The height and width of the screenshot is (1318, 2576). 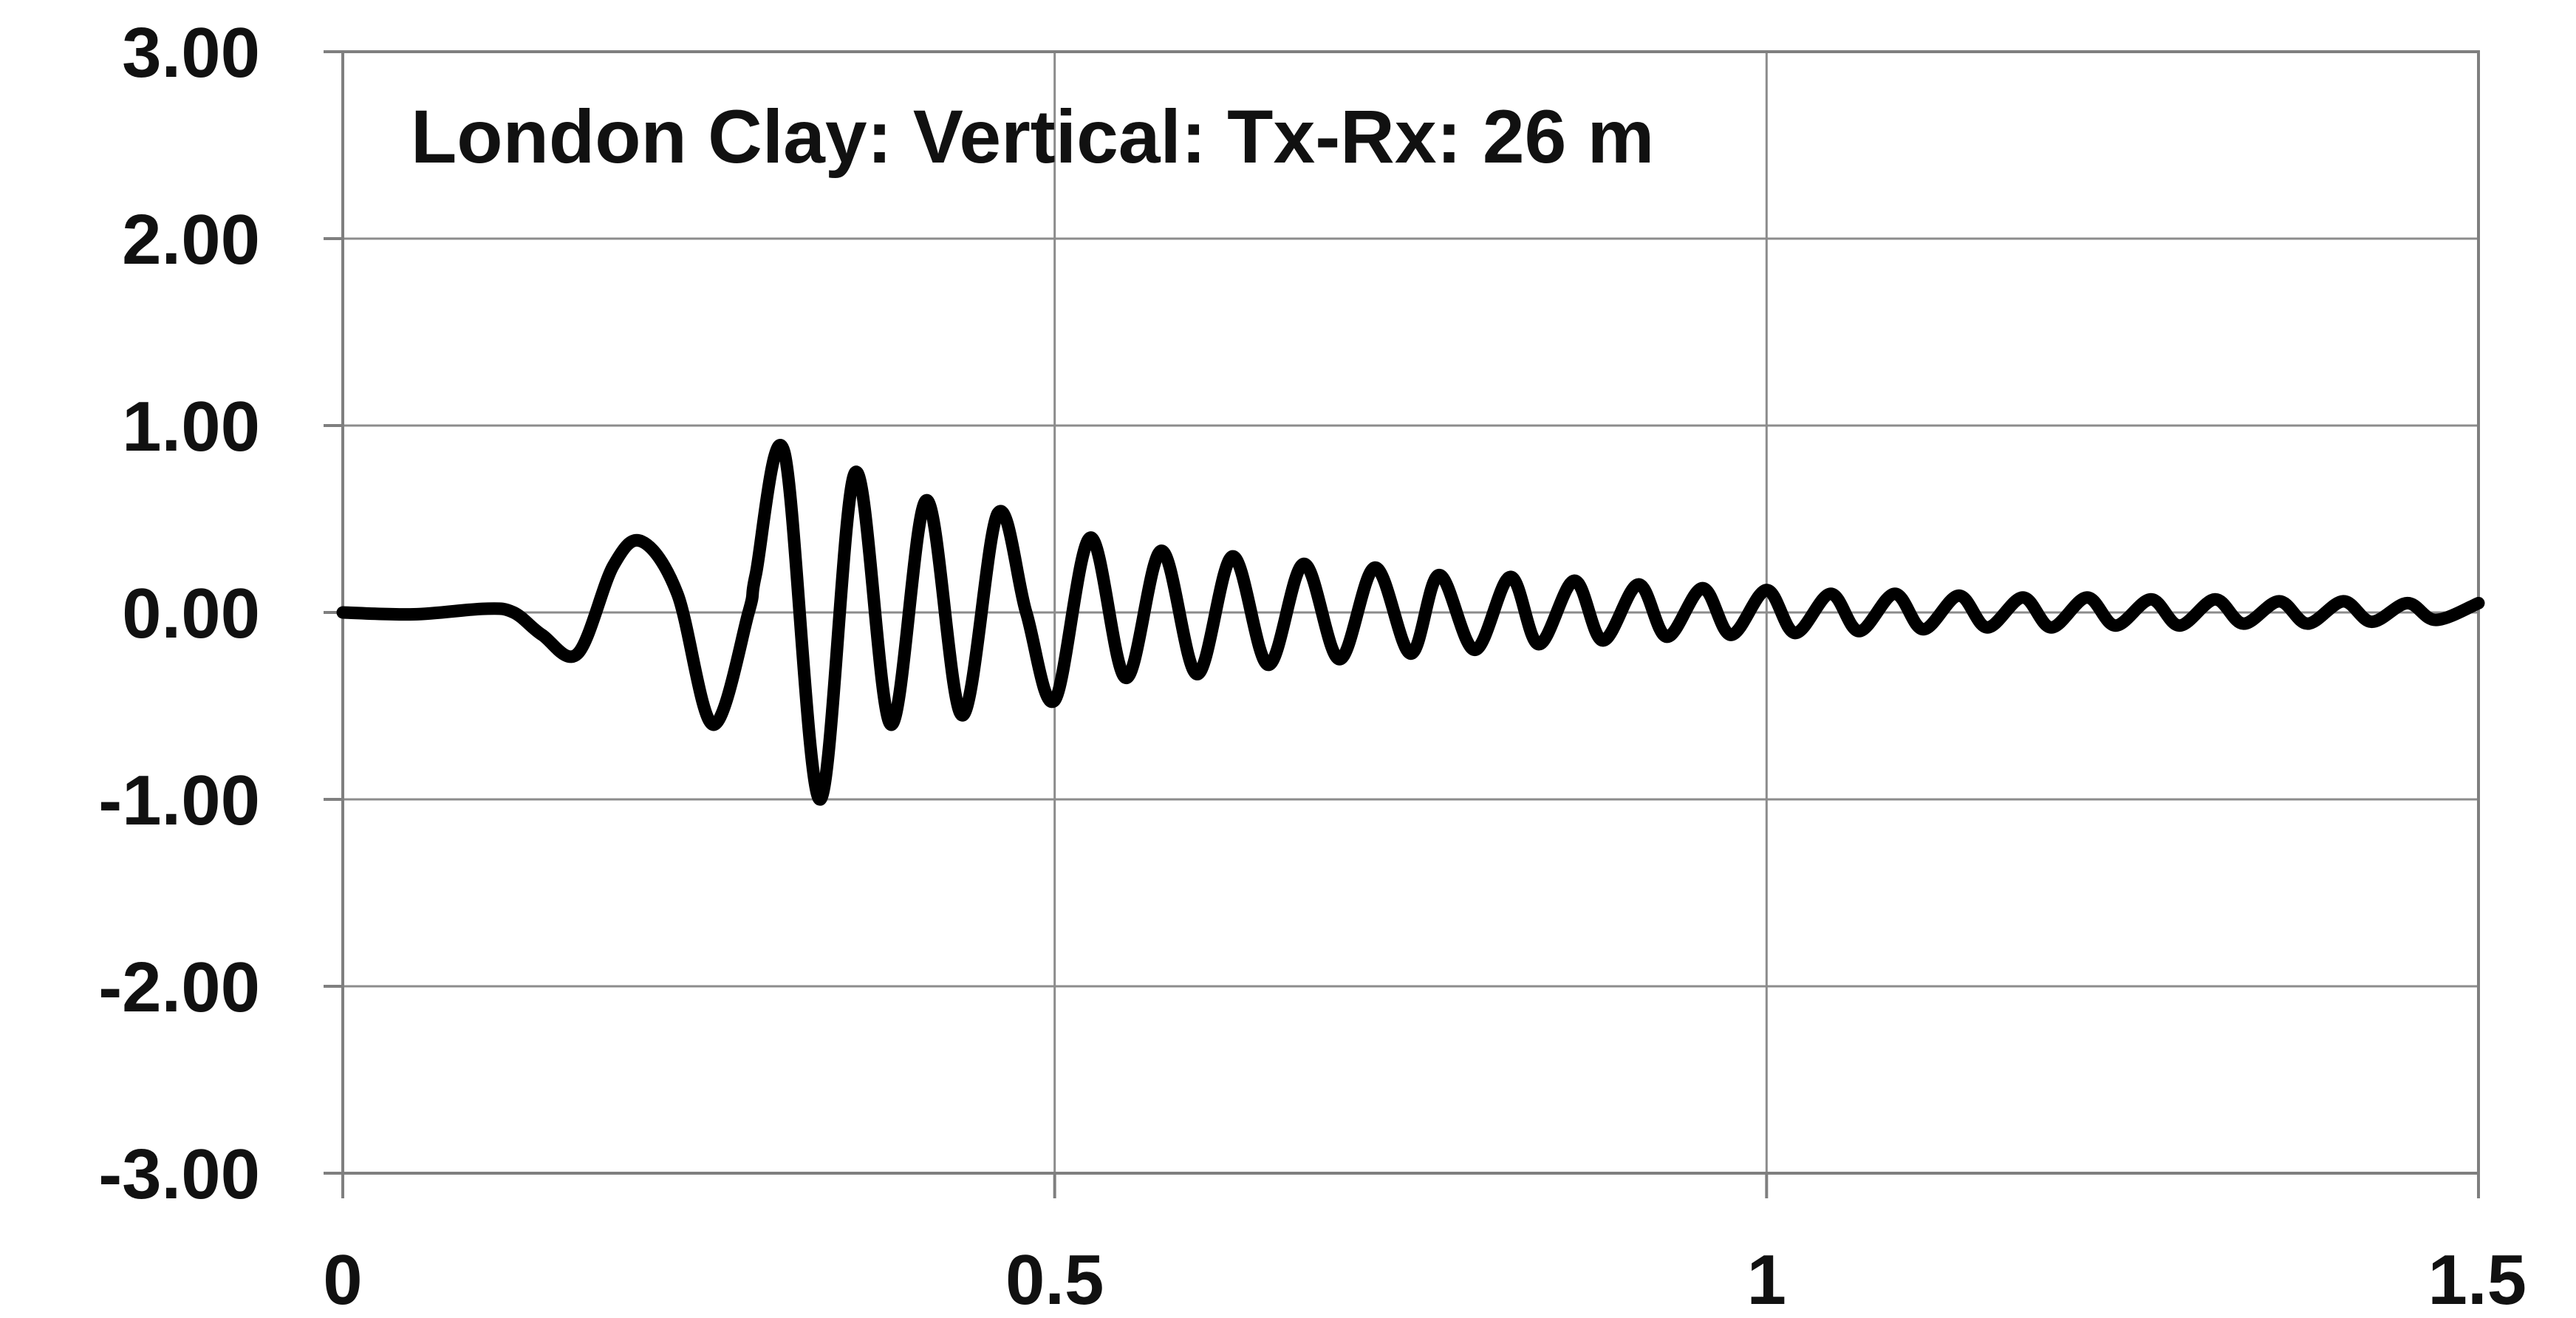 What do you see at coordinates (191, 613) in the screenshot?
I see `y-tick-label: 0.00` at bounding box center [191, 613].